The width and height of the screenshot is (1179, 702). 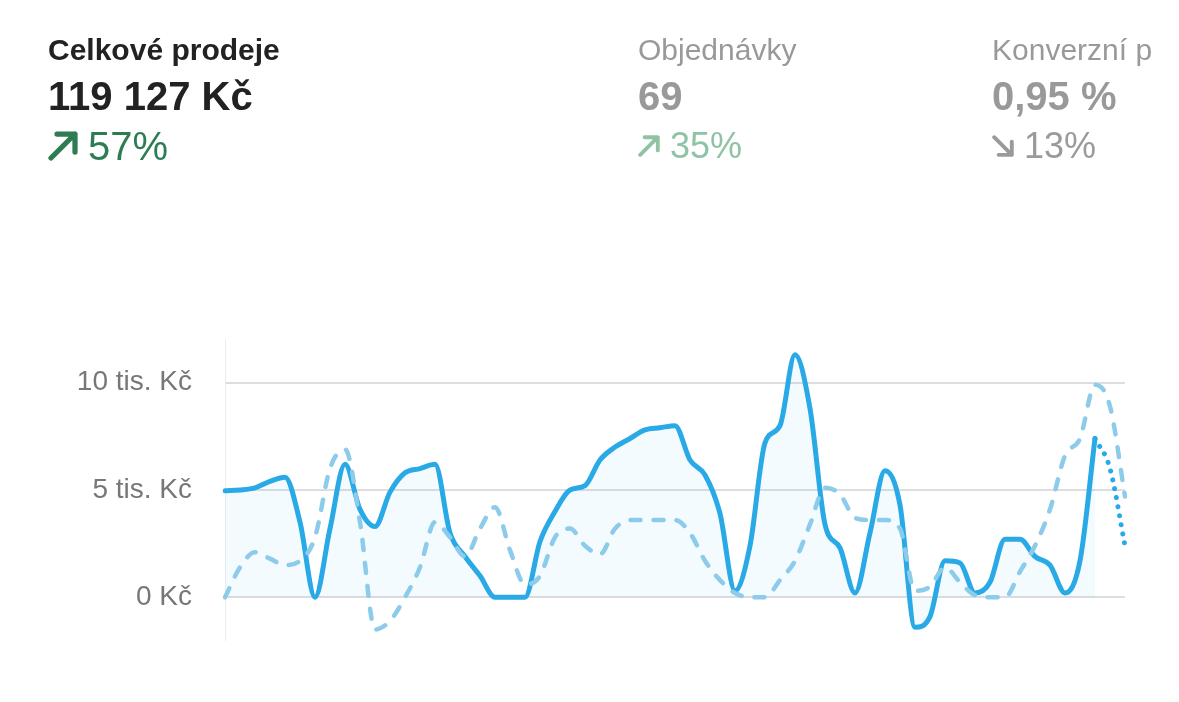 I want to click on y-tick-label: 5 tis. Kč, so click(x=142, y=488).